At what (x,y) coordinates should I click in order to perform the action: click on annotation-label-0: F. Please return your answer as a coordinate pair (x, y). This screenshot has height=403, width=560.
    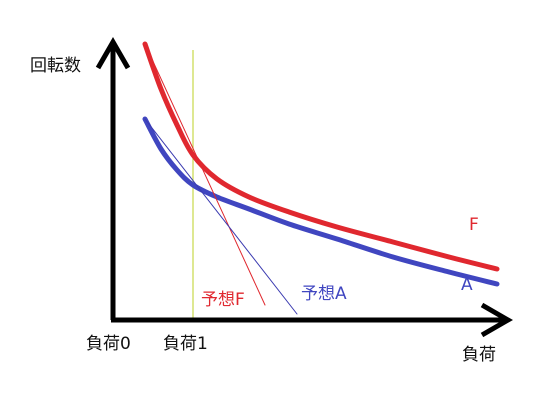
    Looking at the image, I should click on (474, 225).